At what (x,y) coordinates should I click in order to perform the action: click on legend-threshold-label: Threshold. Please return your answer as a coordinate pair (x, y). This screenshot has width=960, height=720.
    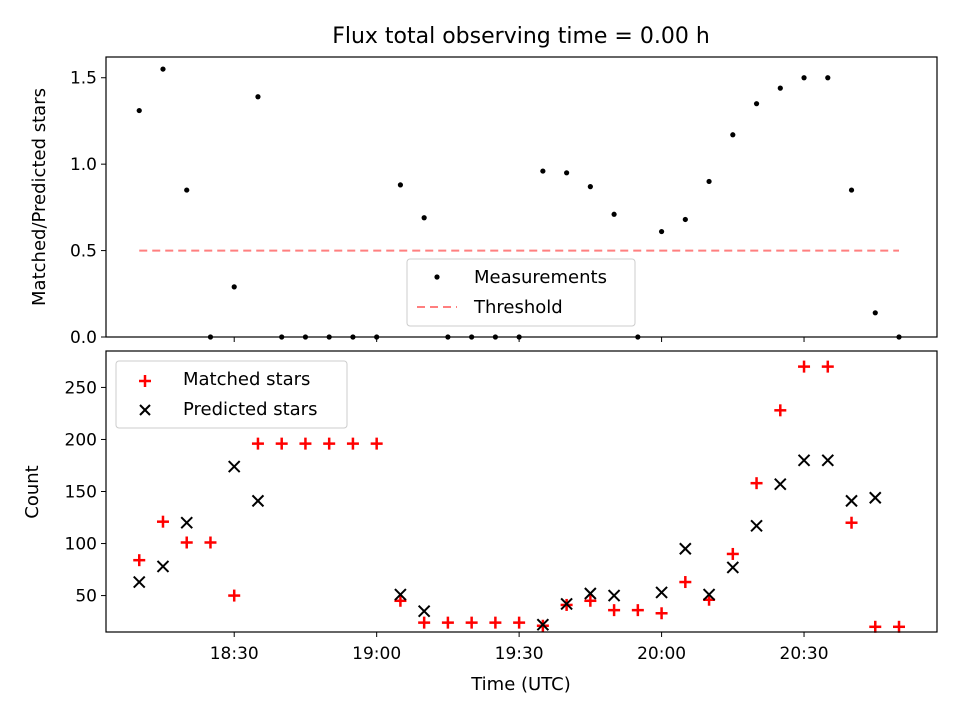
    Looking at the image, I should click on (518, 307).